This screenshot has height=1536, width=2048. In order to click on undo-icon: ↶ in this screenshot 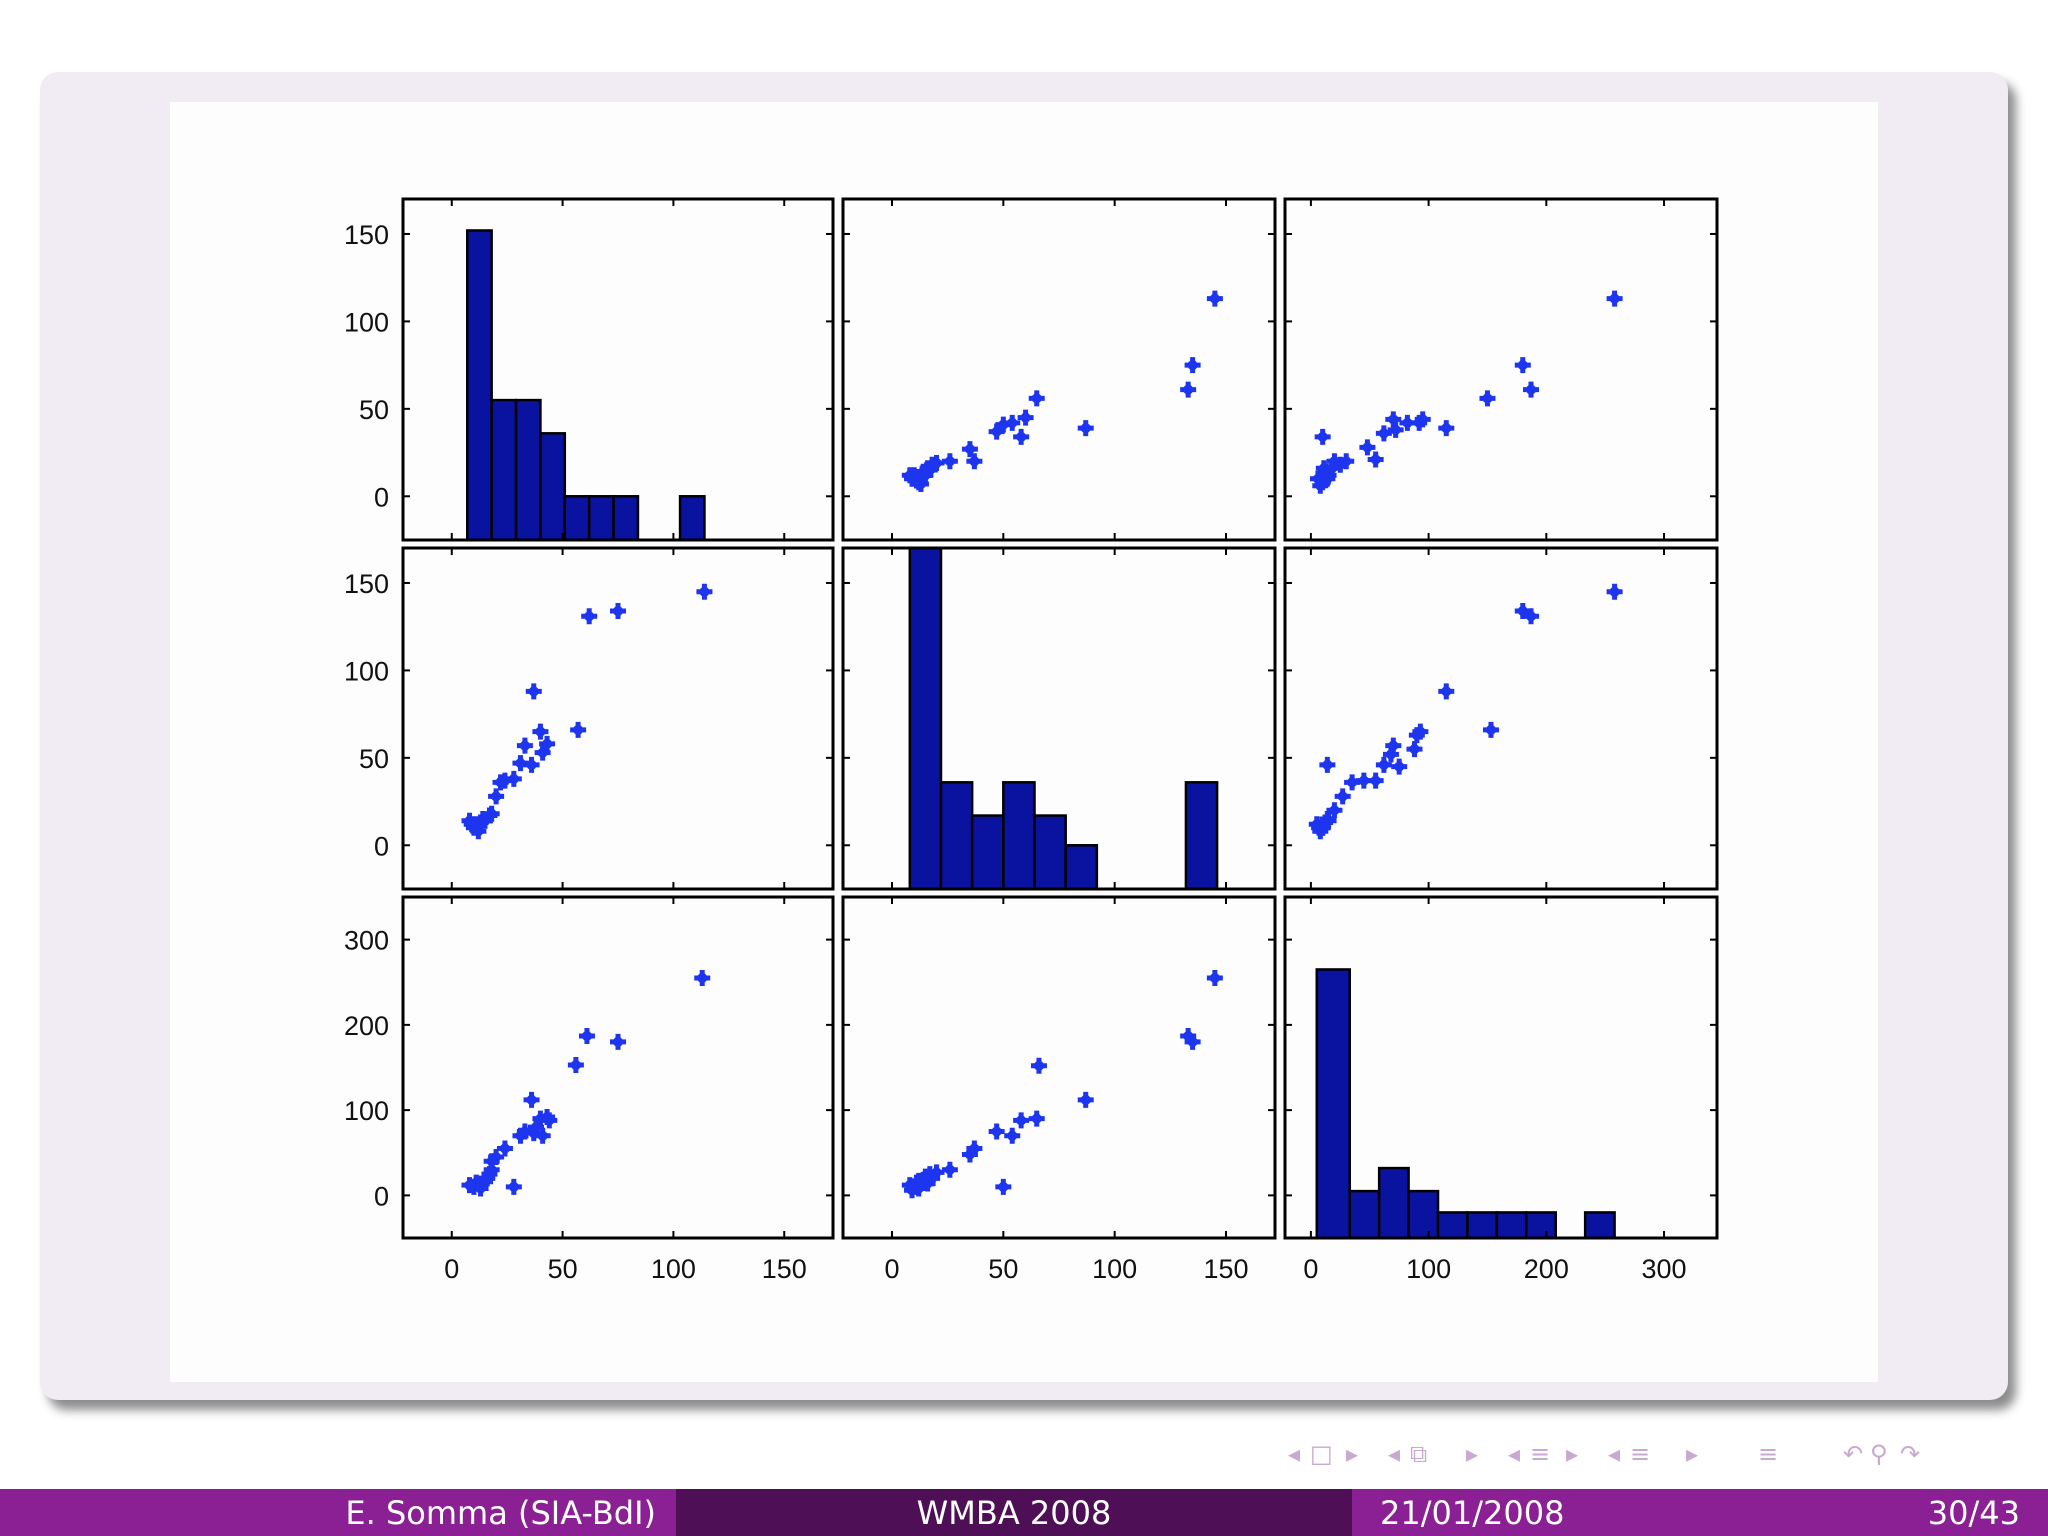, I will do `click(1853, 1454)`.